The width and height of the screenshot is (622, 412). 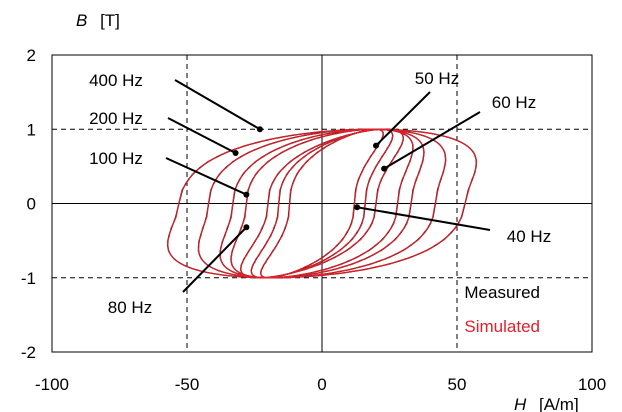 I want to click on y-tick-label: 2, so click(x=31, y=55).